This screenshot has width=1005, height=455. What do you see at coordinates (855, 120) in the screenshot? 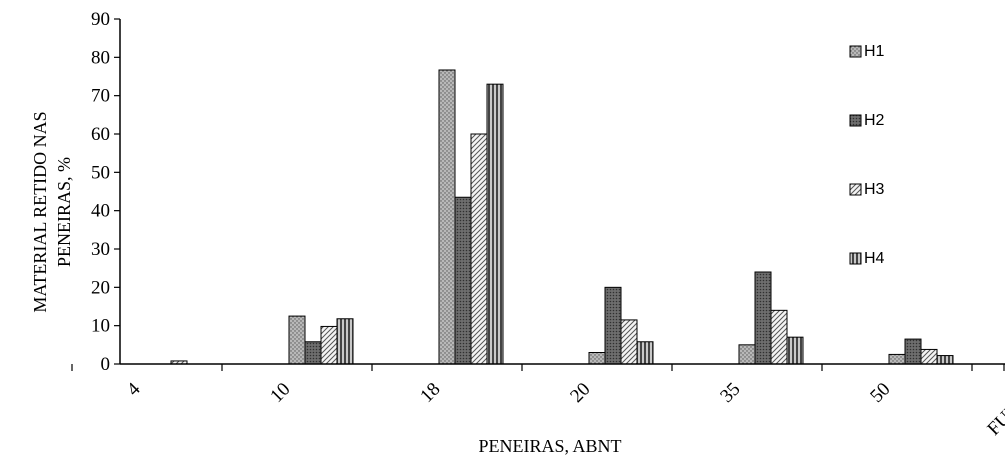
I see `legend-swatch-h2` at bounding box center [855, 120].